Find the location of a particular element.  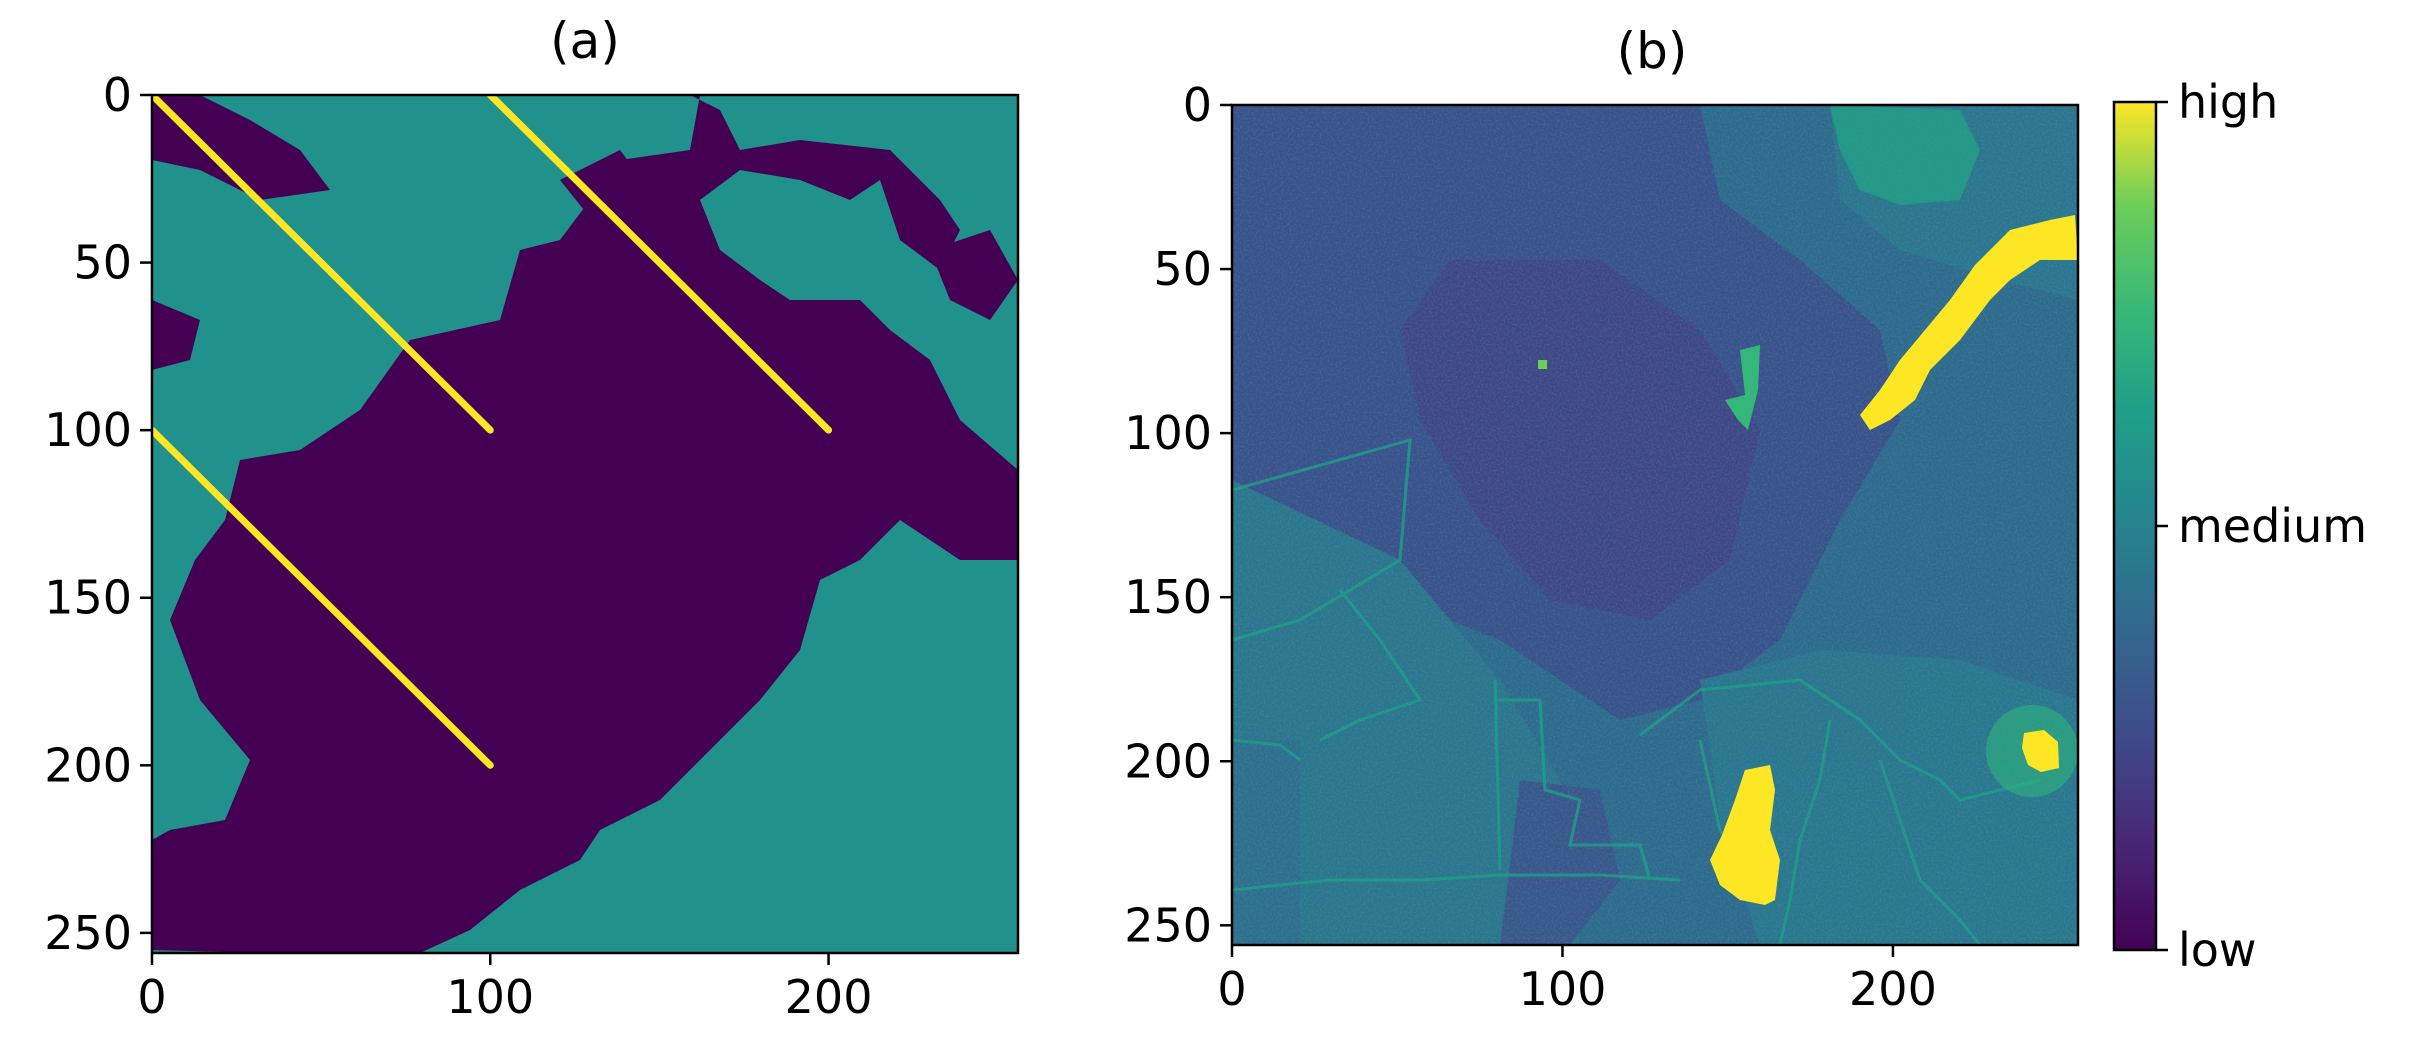

panel-b-y-tick-label: 150 is located at coordinates (1168, 597).